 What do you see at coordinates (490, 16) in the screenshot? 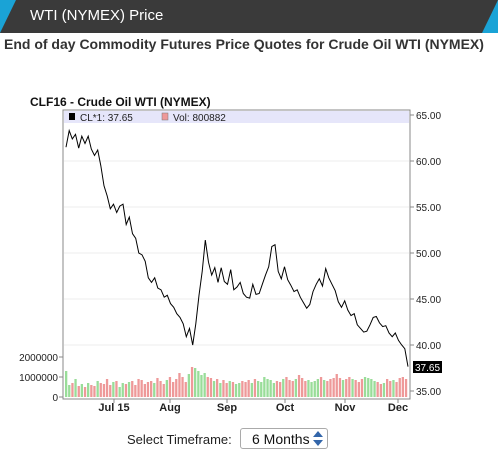
I see `header-accent-right` at bounding box center [490, 16].